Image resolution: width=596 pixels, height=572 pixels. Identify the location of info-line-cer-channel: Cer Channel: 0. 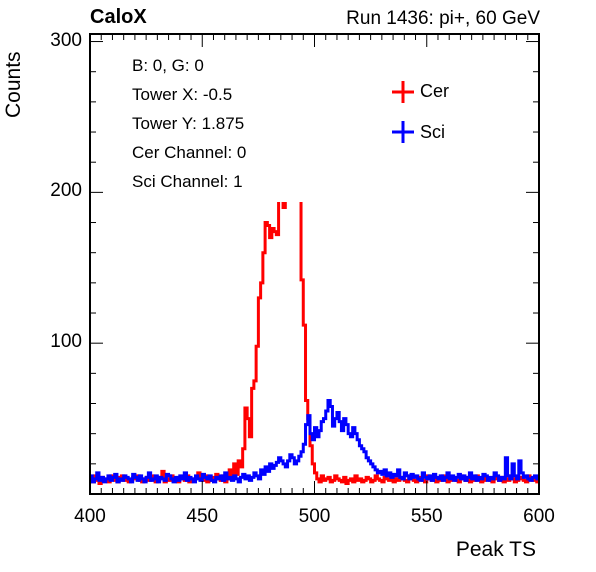
(189, 152).